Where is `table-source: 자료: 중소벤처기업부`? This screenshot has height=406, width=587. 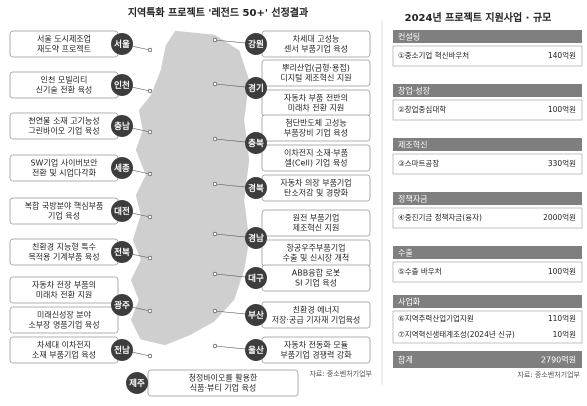
table-source: 자료: 중소벤처기업부 is located at coordinates (548, 374).